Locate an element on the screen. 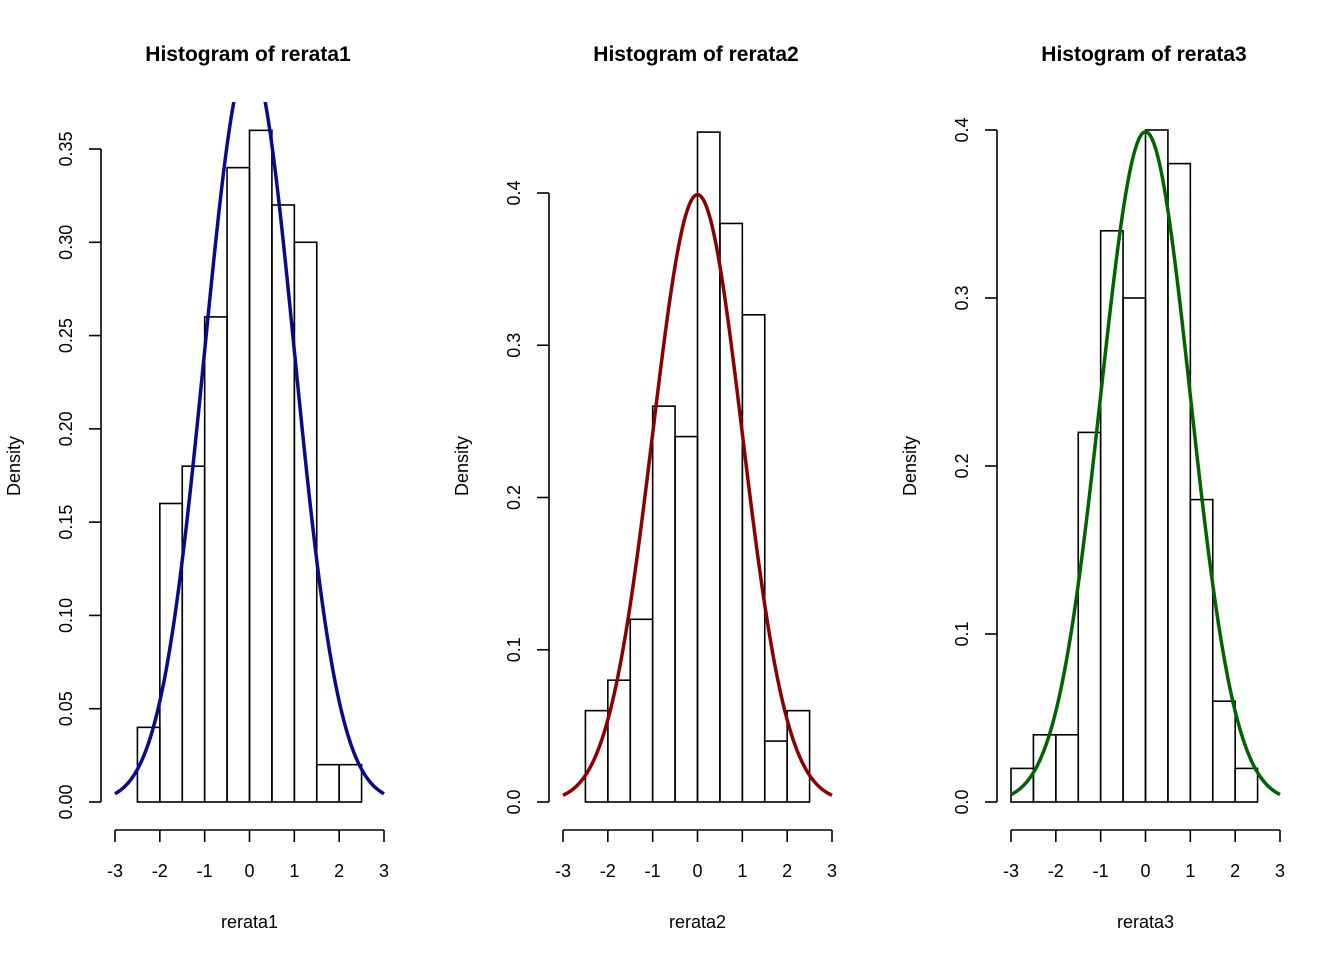  y-tick-label: 0.25 is located at coordinates (66, 335).